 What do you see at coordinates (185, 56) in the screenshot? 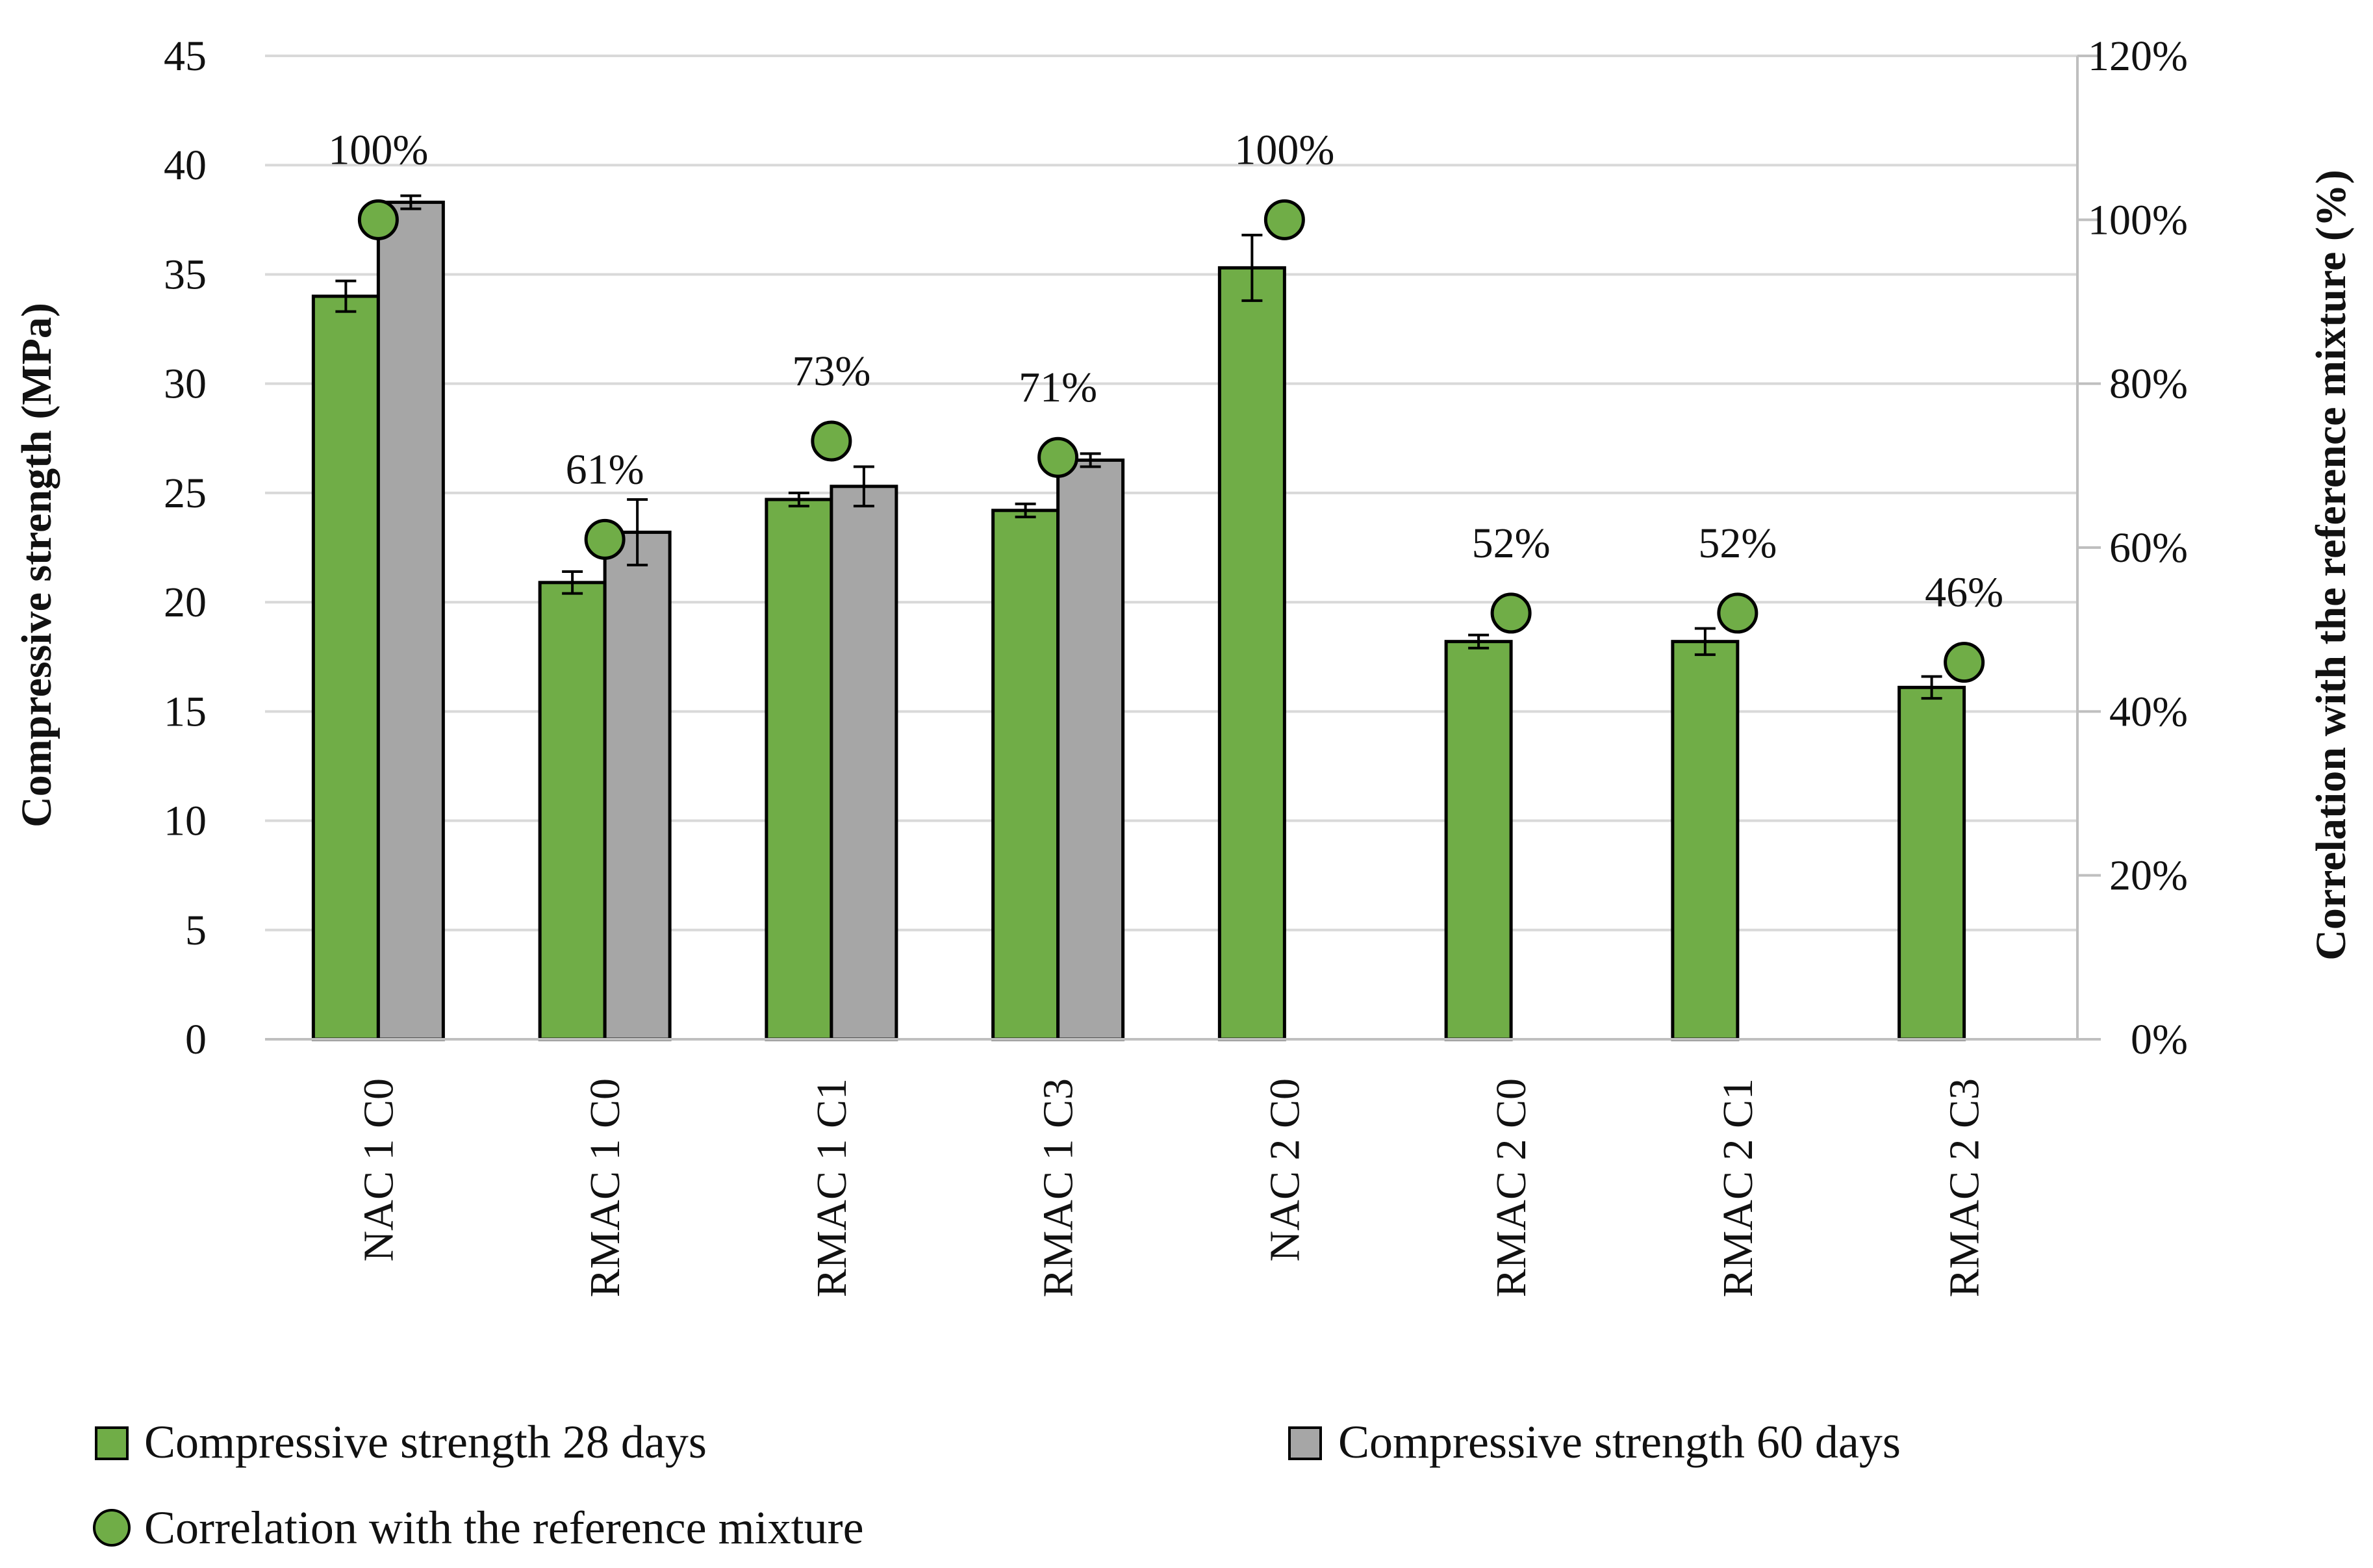
I see `y-tick-label: 45` at bounding box center [185, 56].